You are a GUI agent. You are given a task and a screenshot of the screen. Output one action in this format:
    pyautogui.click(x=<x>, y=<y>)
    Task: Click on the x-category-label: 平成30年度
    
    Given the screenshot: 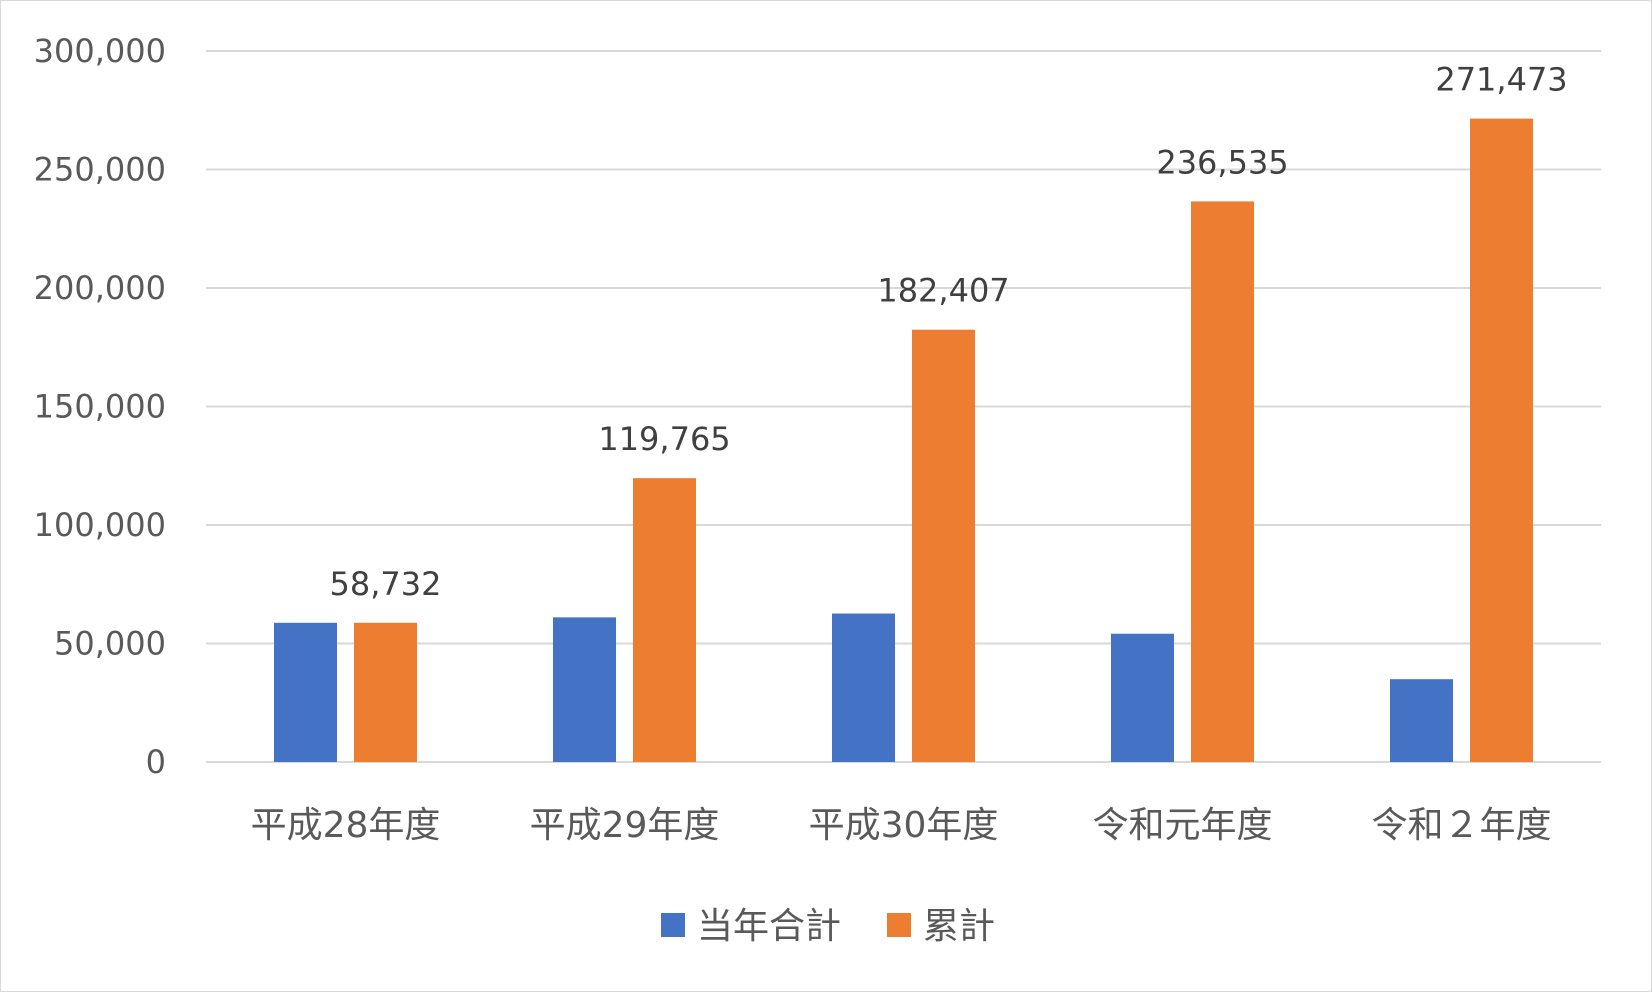 What is the action you would take?
    pyautogui.click(x=904, y=825)
    